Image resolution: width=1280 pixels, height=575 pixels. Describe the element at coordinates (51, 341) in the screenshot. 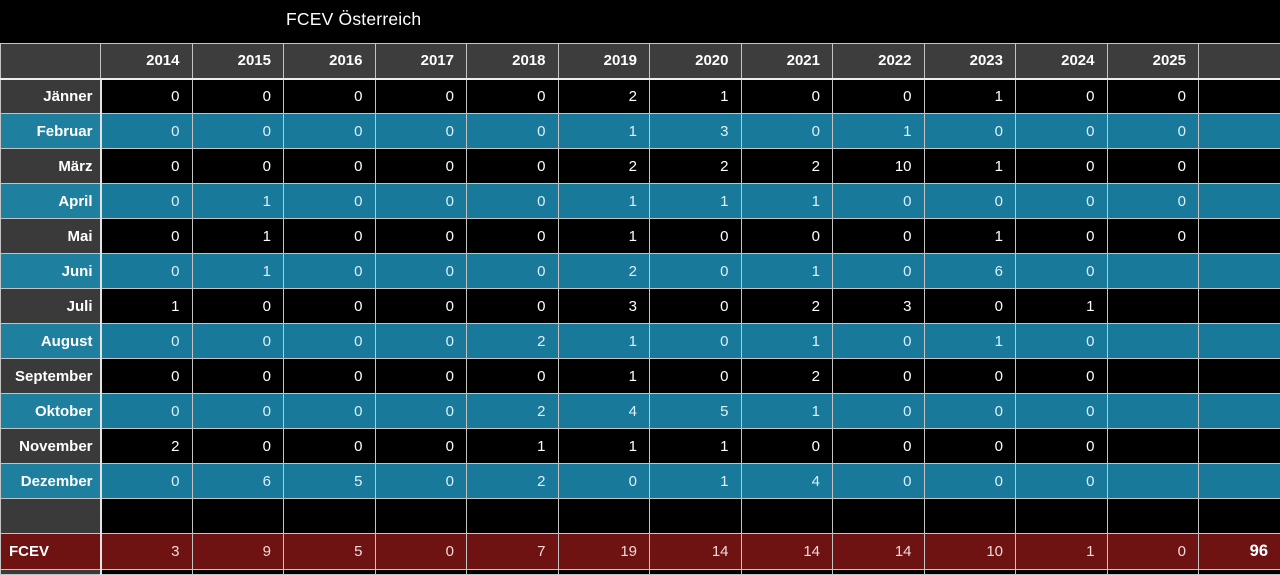

I see `month-label: August` at that location.